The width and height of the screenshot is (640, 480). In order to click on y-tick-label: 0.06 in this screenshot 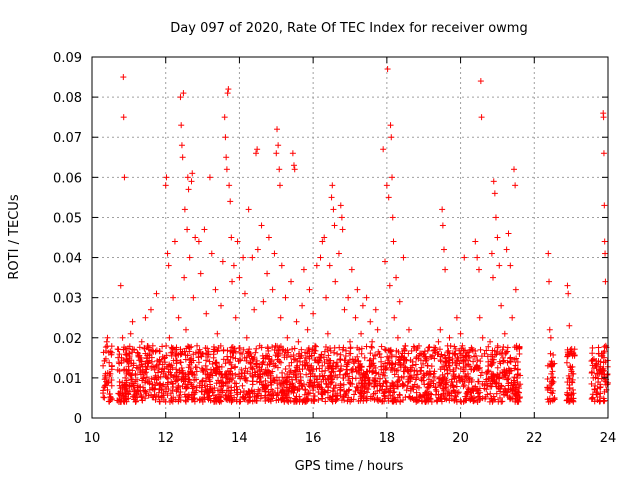, I will do `click(67, 178)`.